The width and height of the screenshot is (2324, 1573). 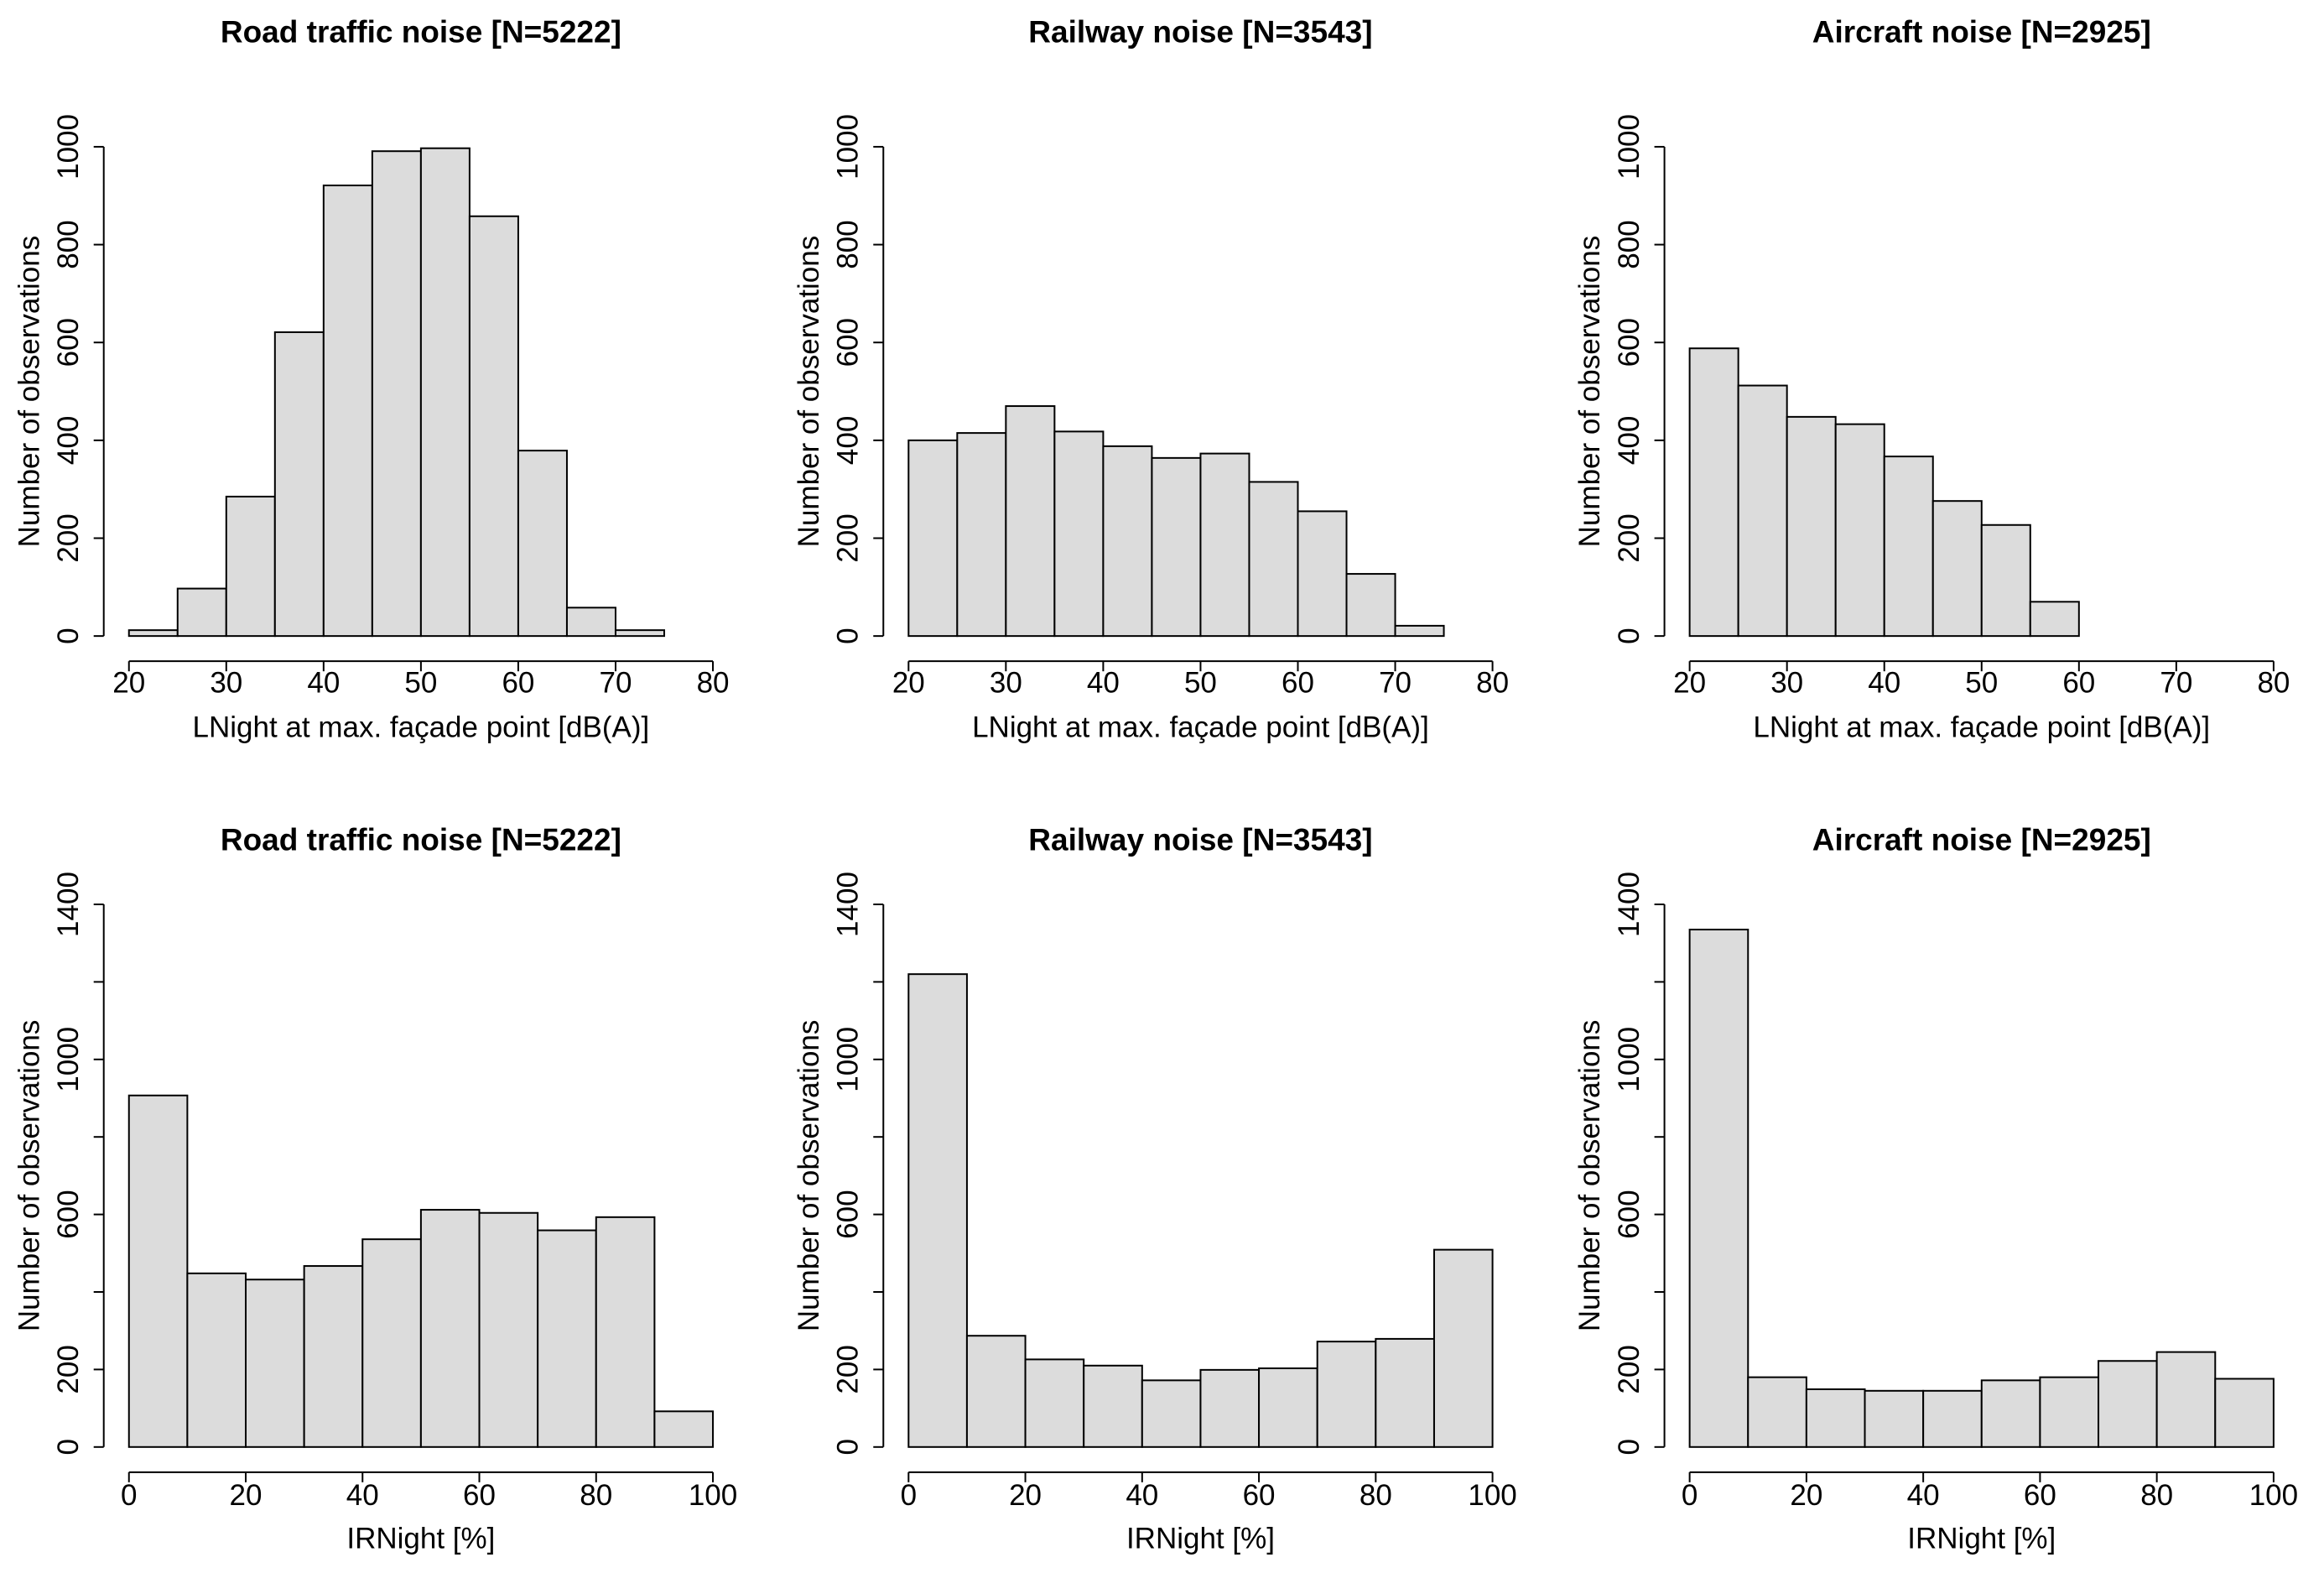 I want to click on x-tick-label: 30, so click(x=226, y=683).